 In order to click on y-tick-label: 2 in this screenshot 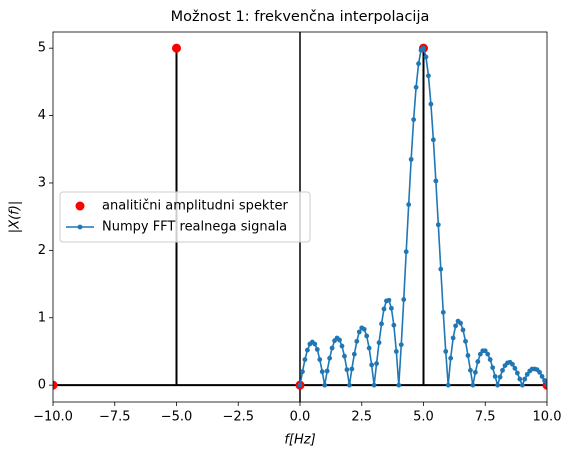, I will do `click(42, 250)`.